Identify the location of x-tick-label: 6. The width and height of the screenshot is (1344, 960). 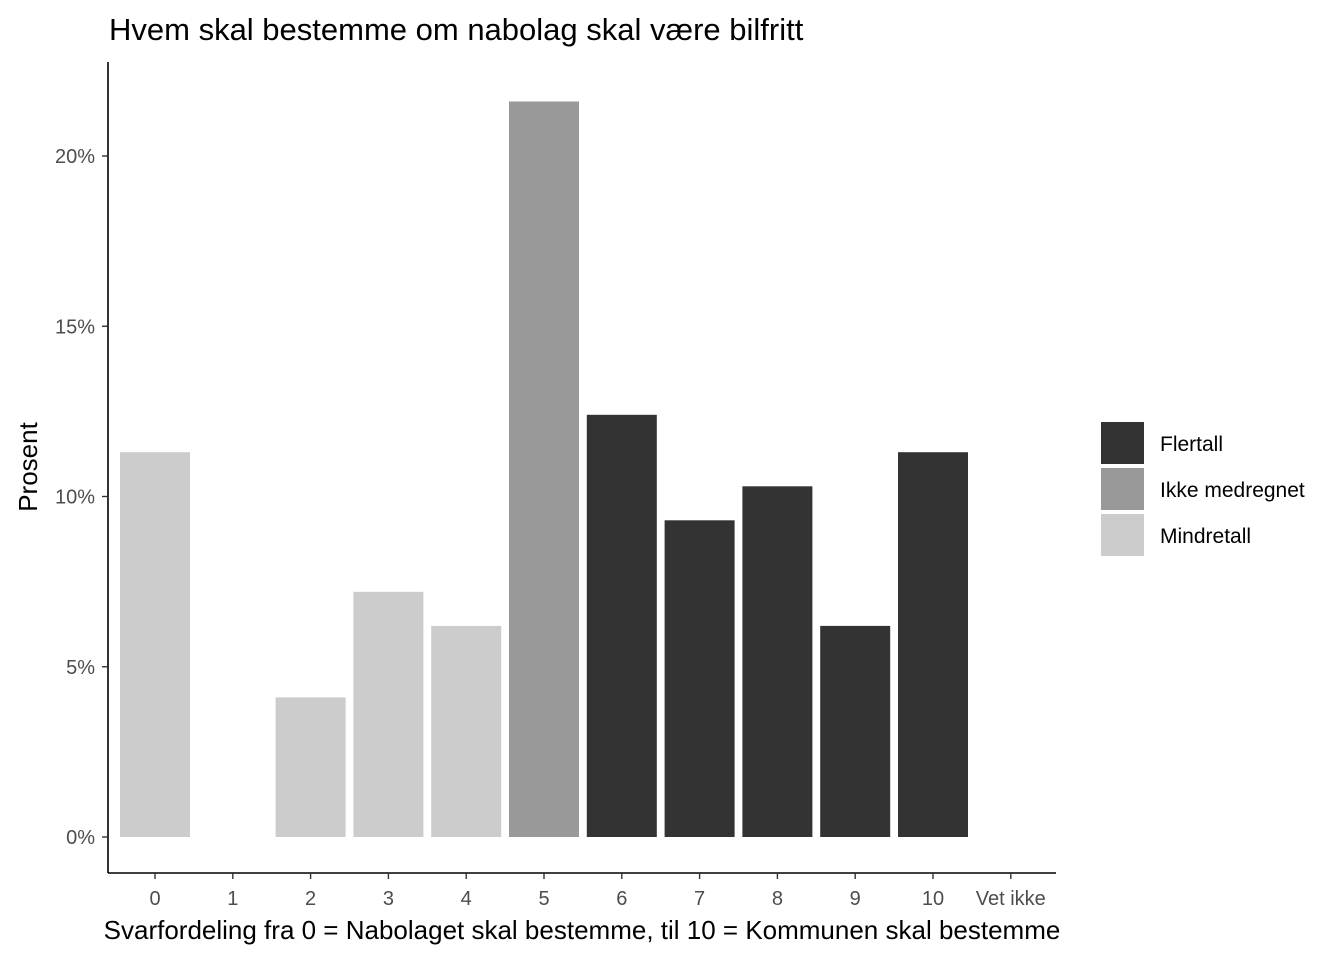
(621, 899).